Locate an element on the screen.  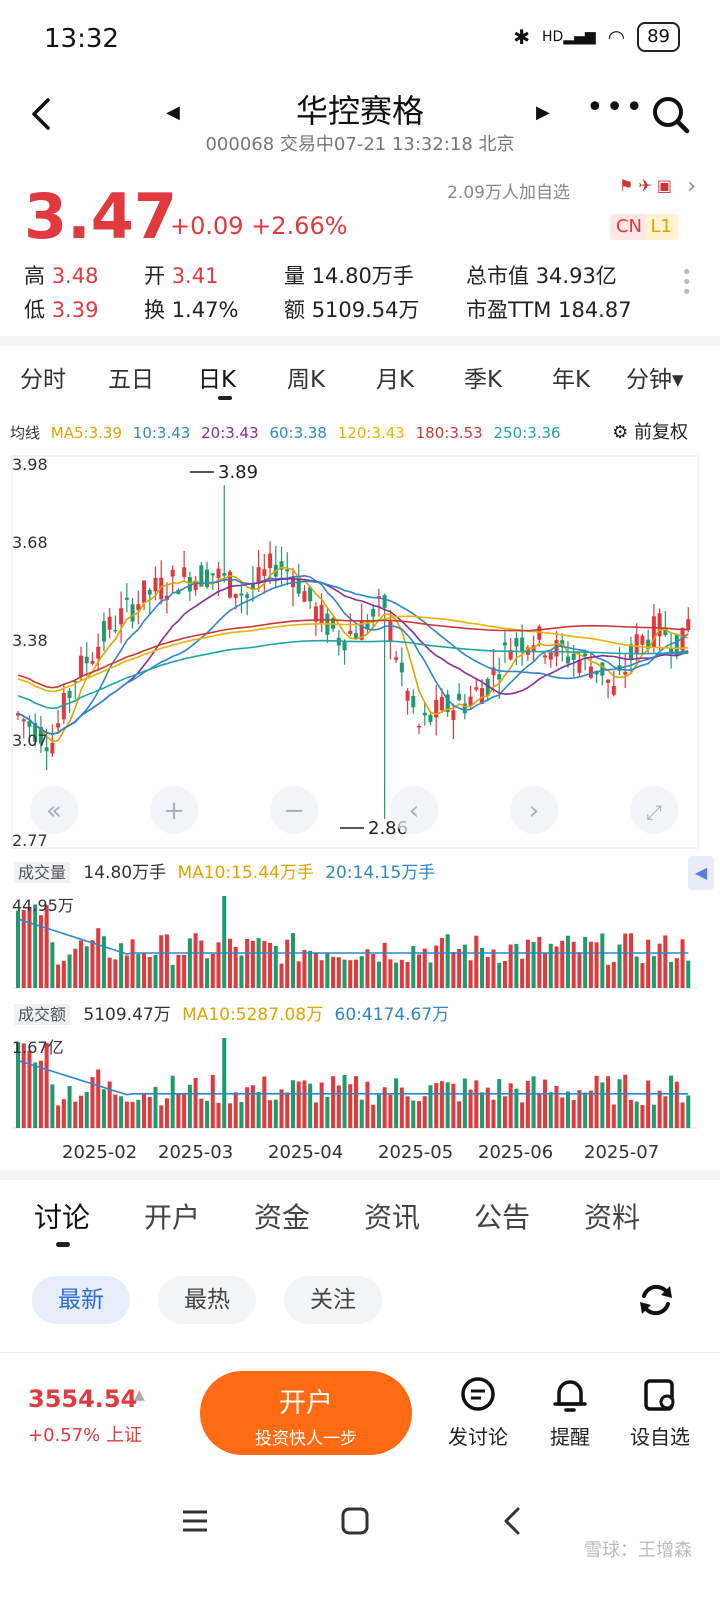
tab-discussion: 讨论 is located at coordinates (62, 1217).